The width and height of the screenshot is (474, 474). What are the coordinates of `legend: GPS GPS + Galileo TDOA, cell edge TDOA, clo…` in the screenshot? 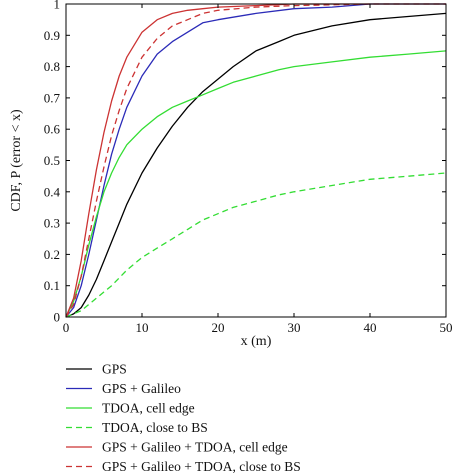 It's located at (183, 418).